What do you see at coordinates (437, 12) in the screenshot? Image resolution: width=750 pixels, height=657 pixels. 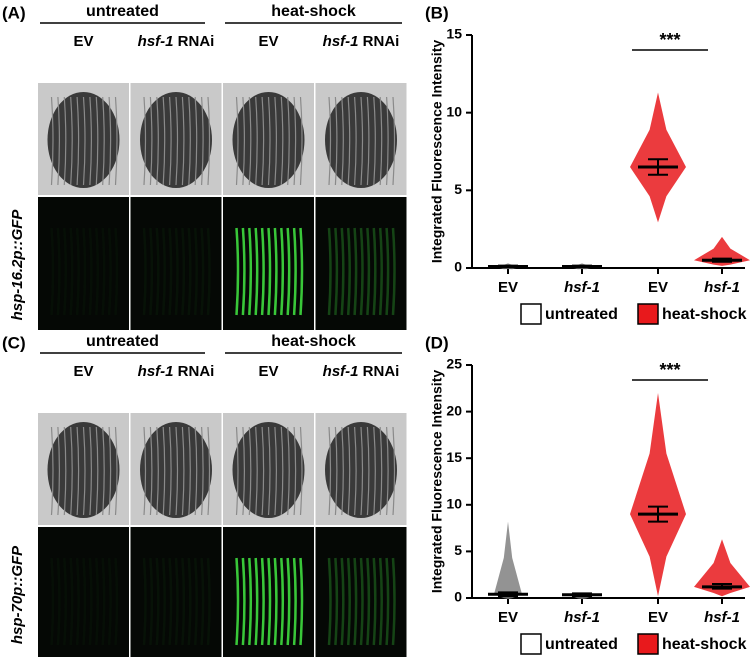 I see `panel-label: (B)` at bounding box center [437, 12].